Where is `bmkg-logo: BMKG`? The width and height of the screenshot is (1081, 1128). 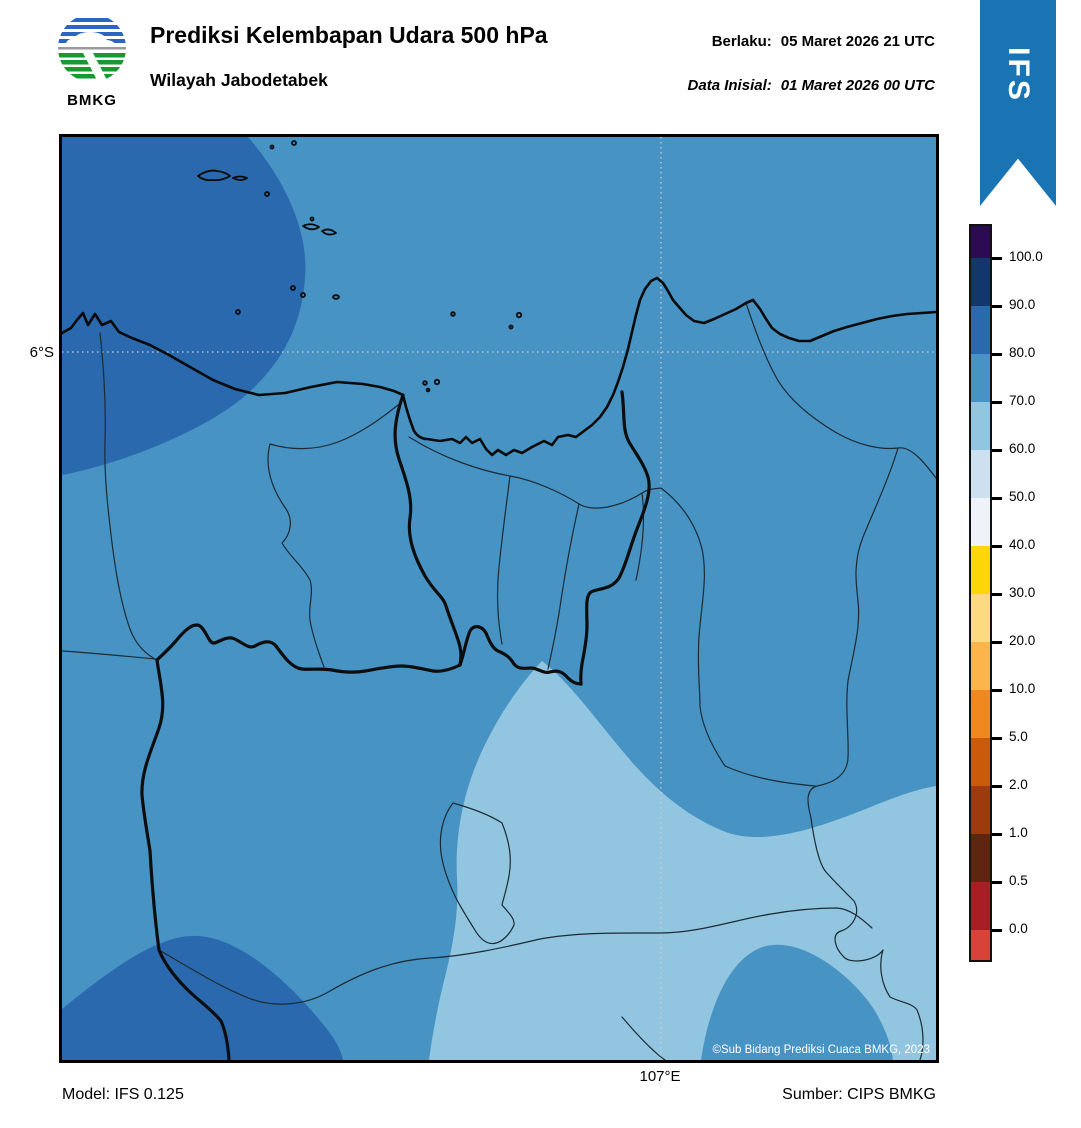
bmkg-logo: BMKG is located at coordinates (92, 60).